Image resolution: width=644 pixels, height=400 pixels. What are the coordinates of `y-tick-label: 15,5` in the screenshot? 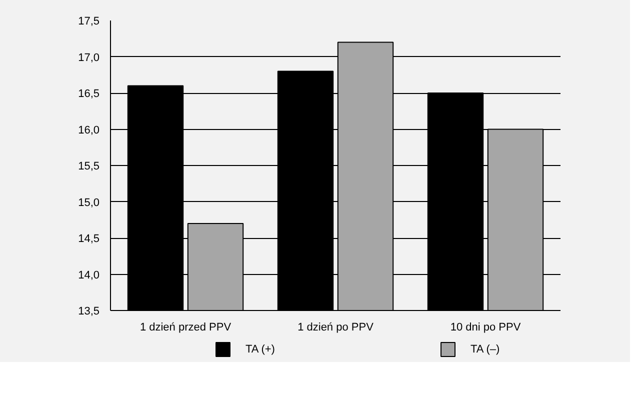 It's located at (89, 166).